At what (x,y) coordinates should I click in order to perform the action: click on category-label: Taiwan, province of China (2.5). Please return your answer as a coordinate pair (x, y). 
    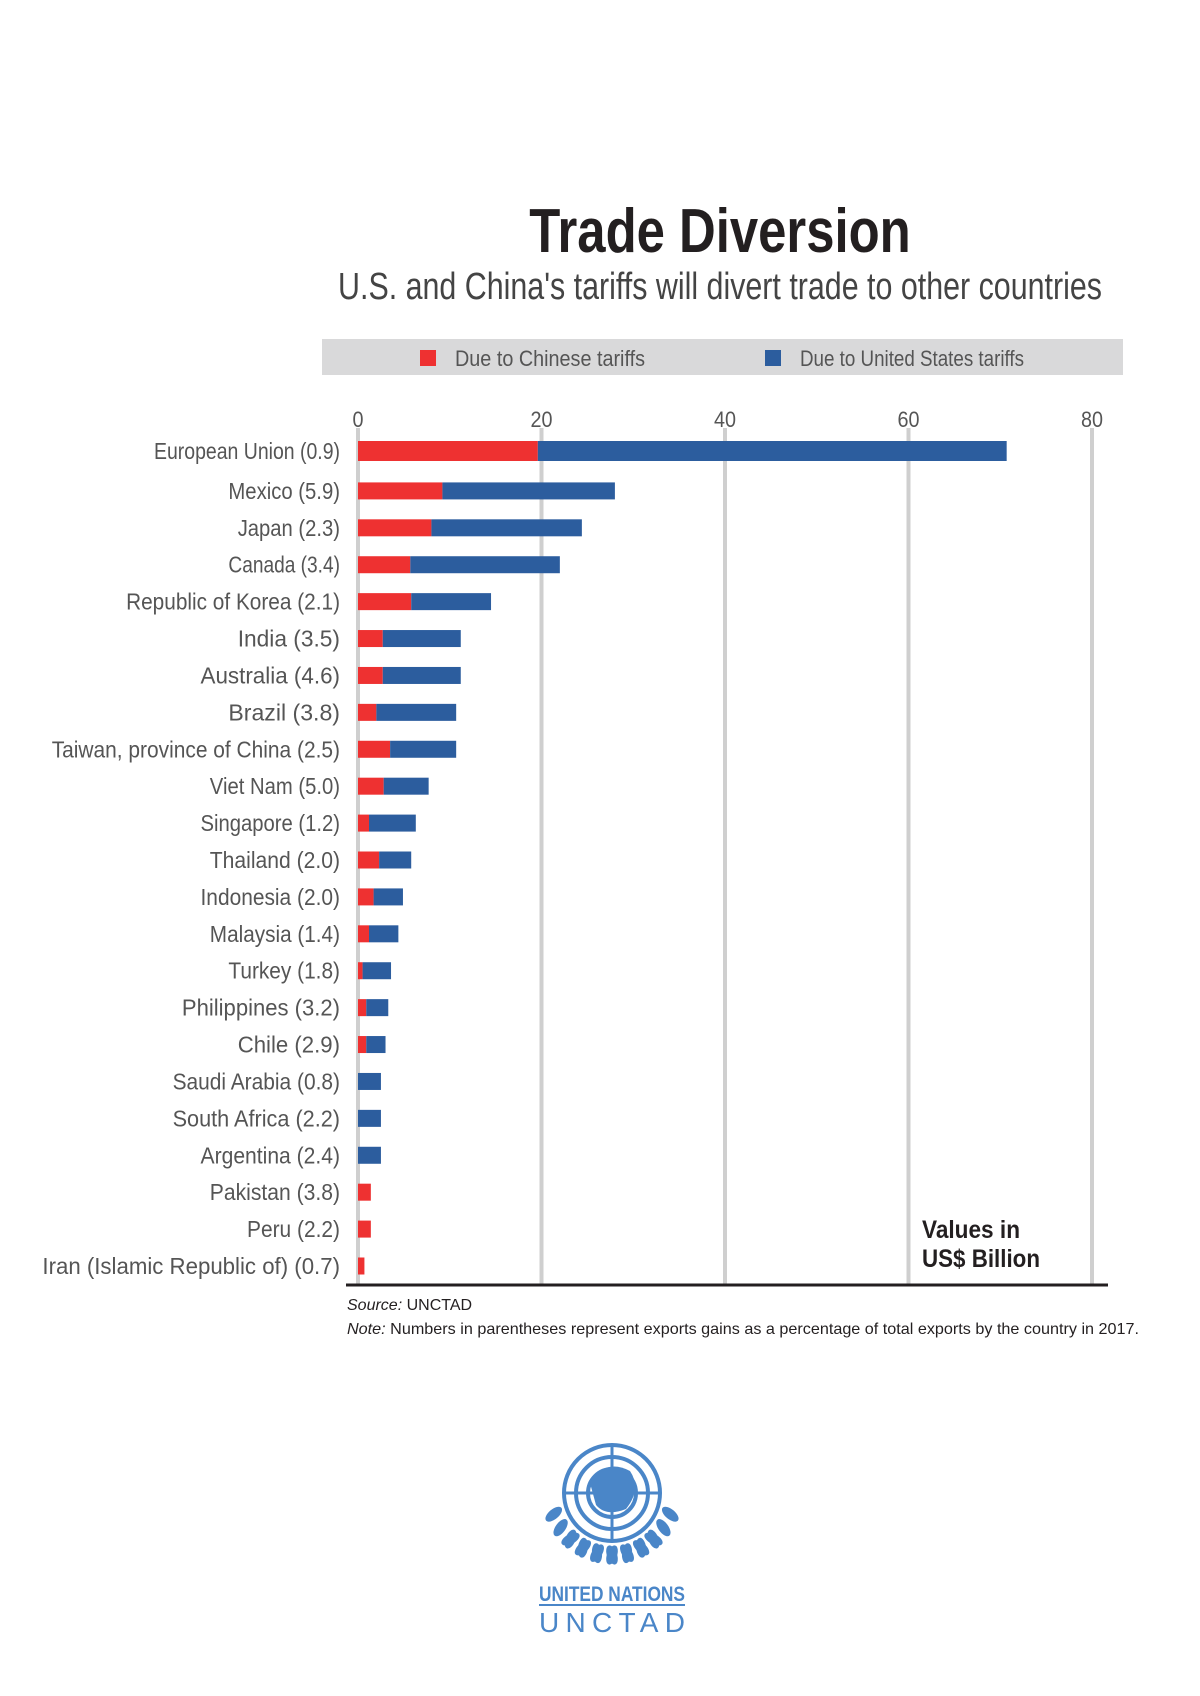
    Looking at the image, I should click on (196, 749).